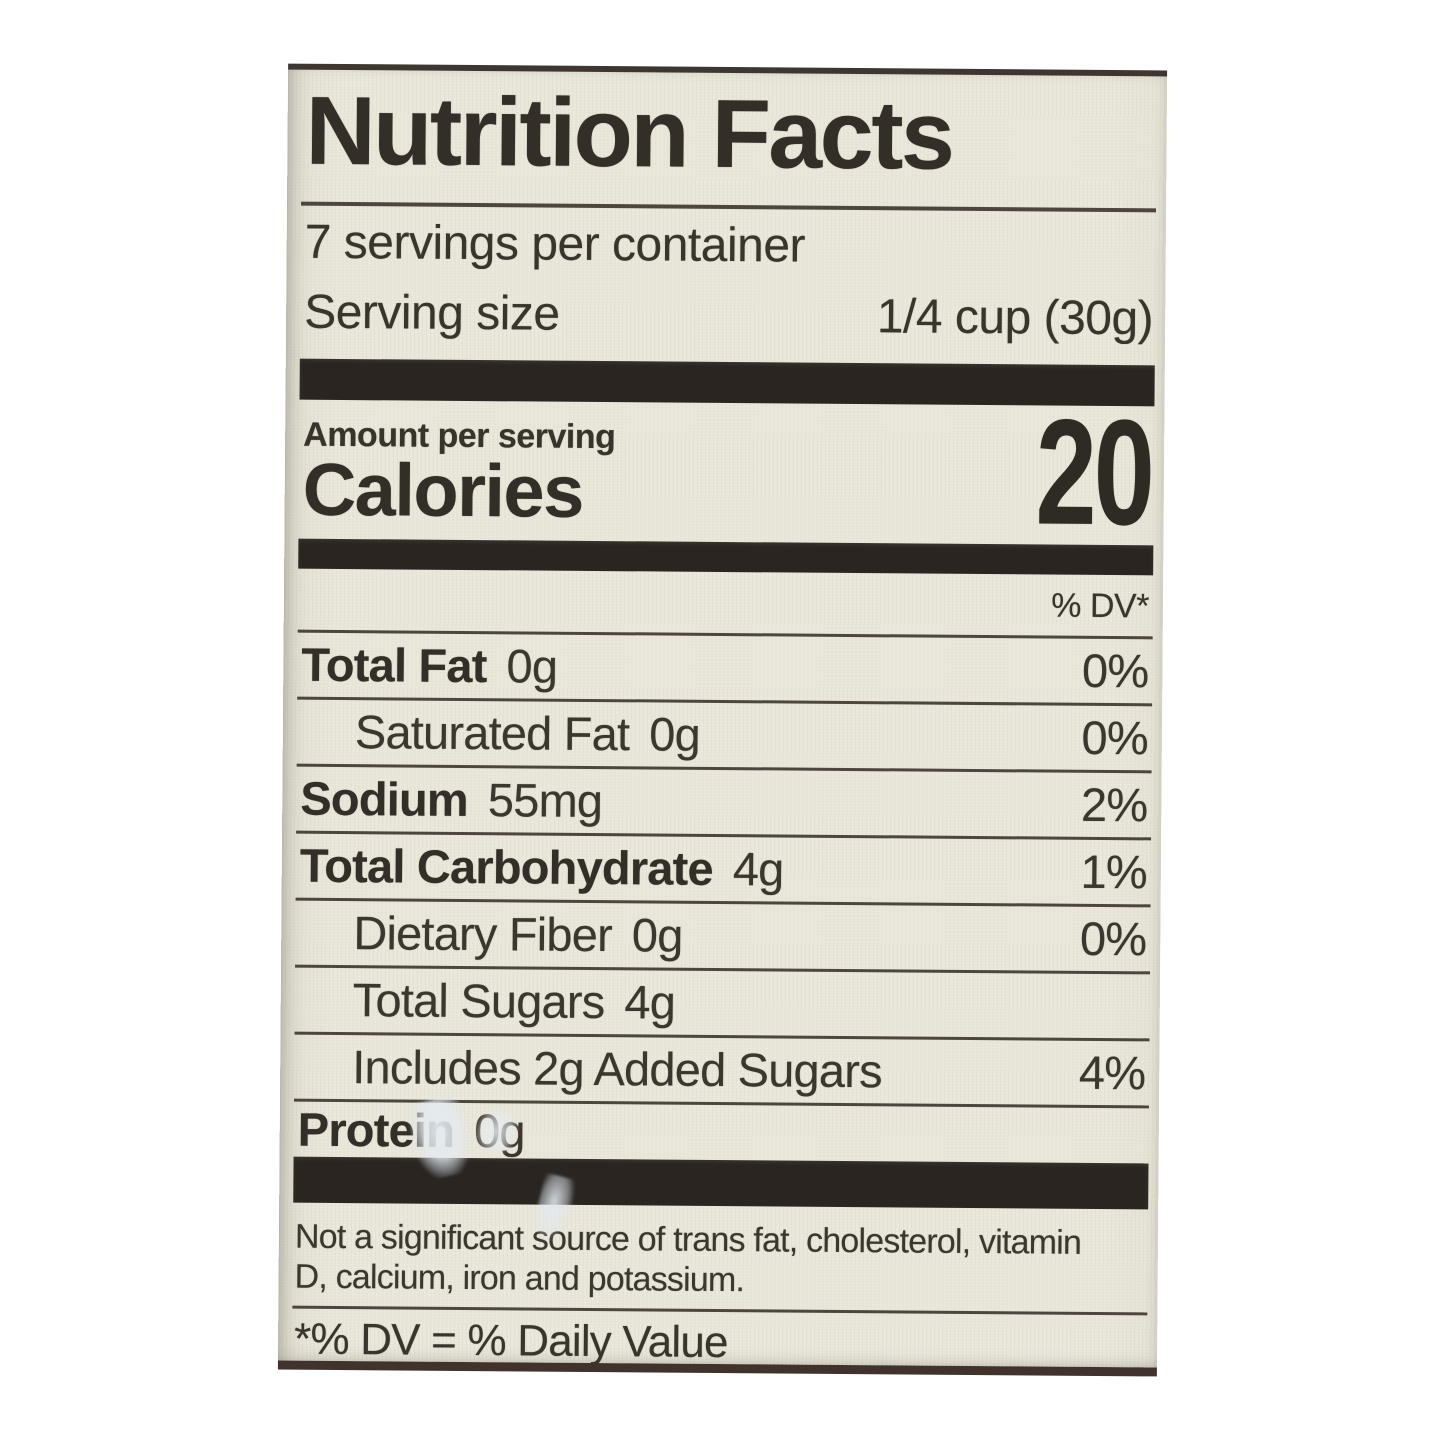  I want to click on nutrient-name: Dietary Fiber, so click(483, 934).